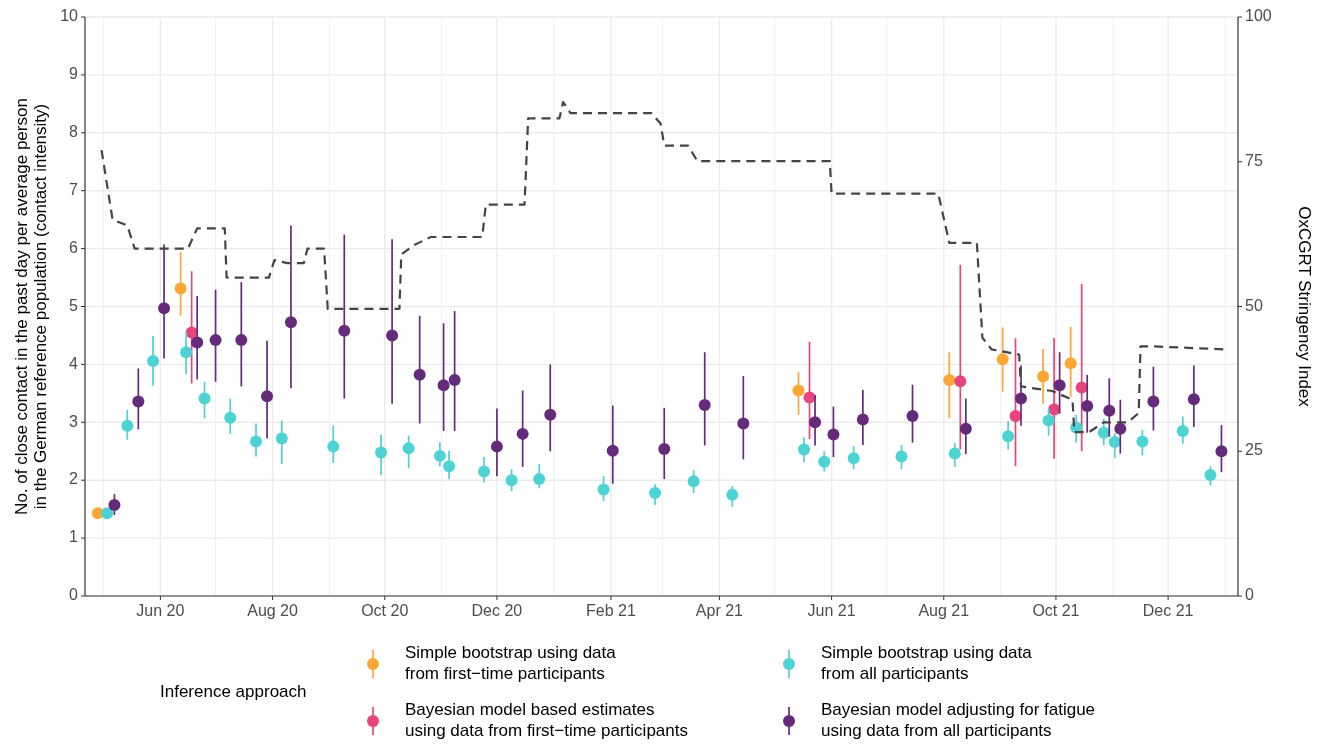 Image resolution: width=1325 pixels, height=746 pixels. What do you see at coordinates (74, 479) in the screenshot?
I see `y-tick-label: 2` at bounding box center [74, 479].